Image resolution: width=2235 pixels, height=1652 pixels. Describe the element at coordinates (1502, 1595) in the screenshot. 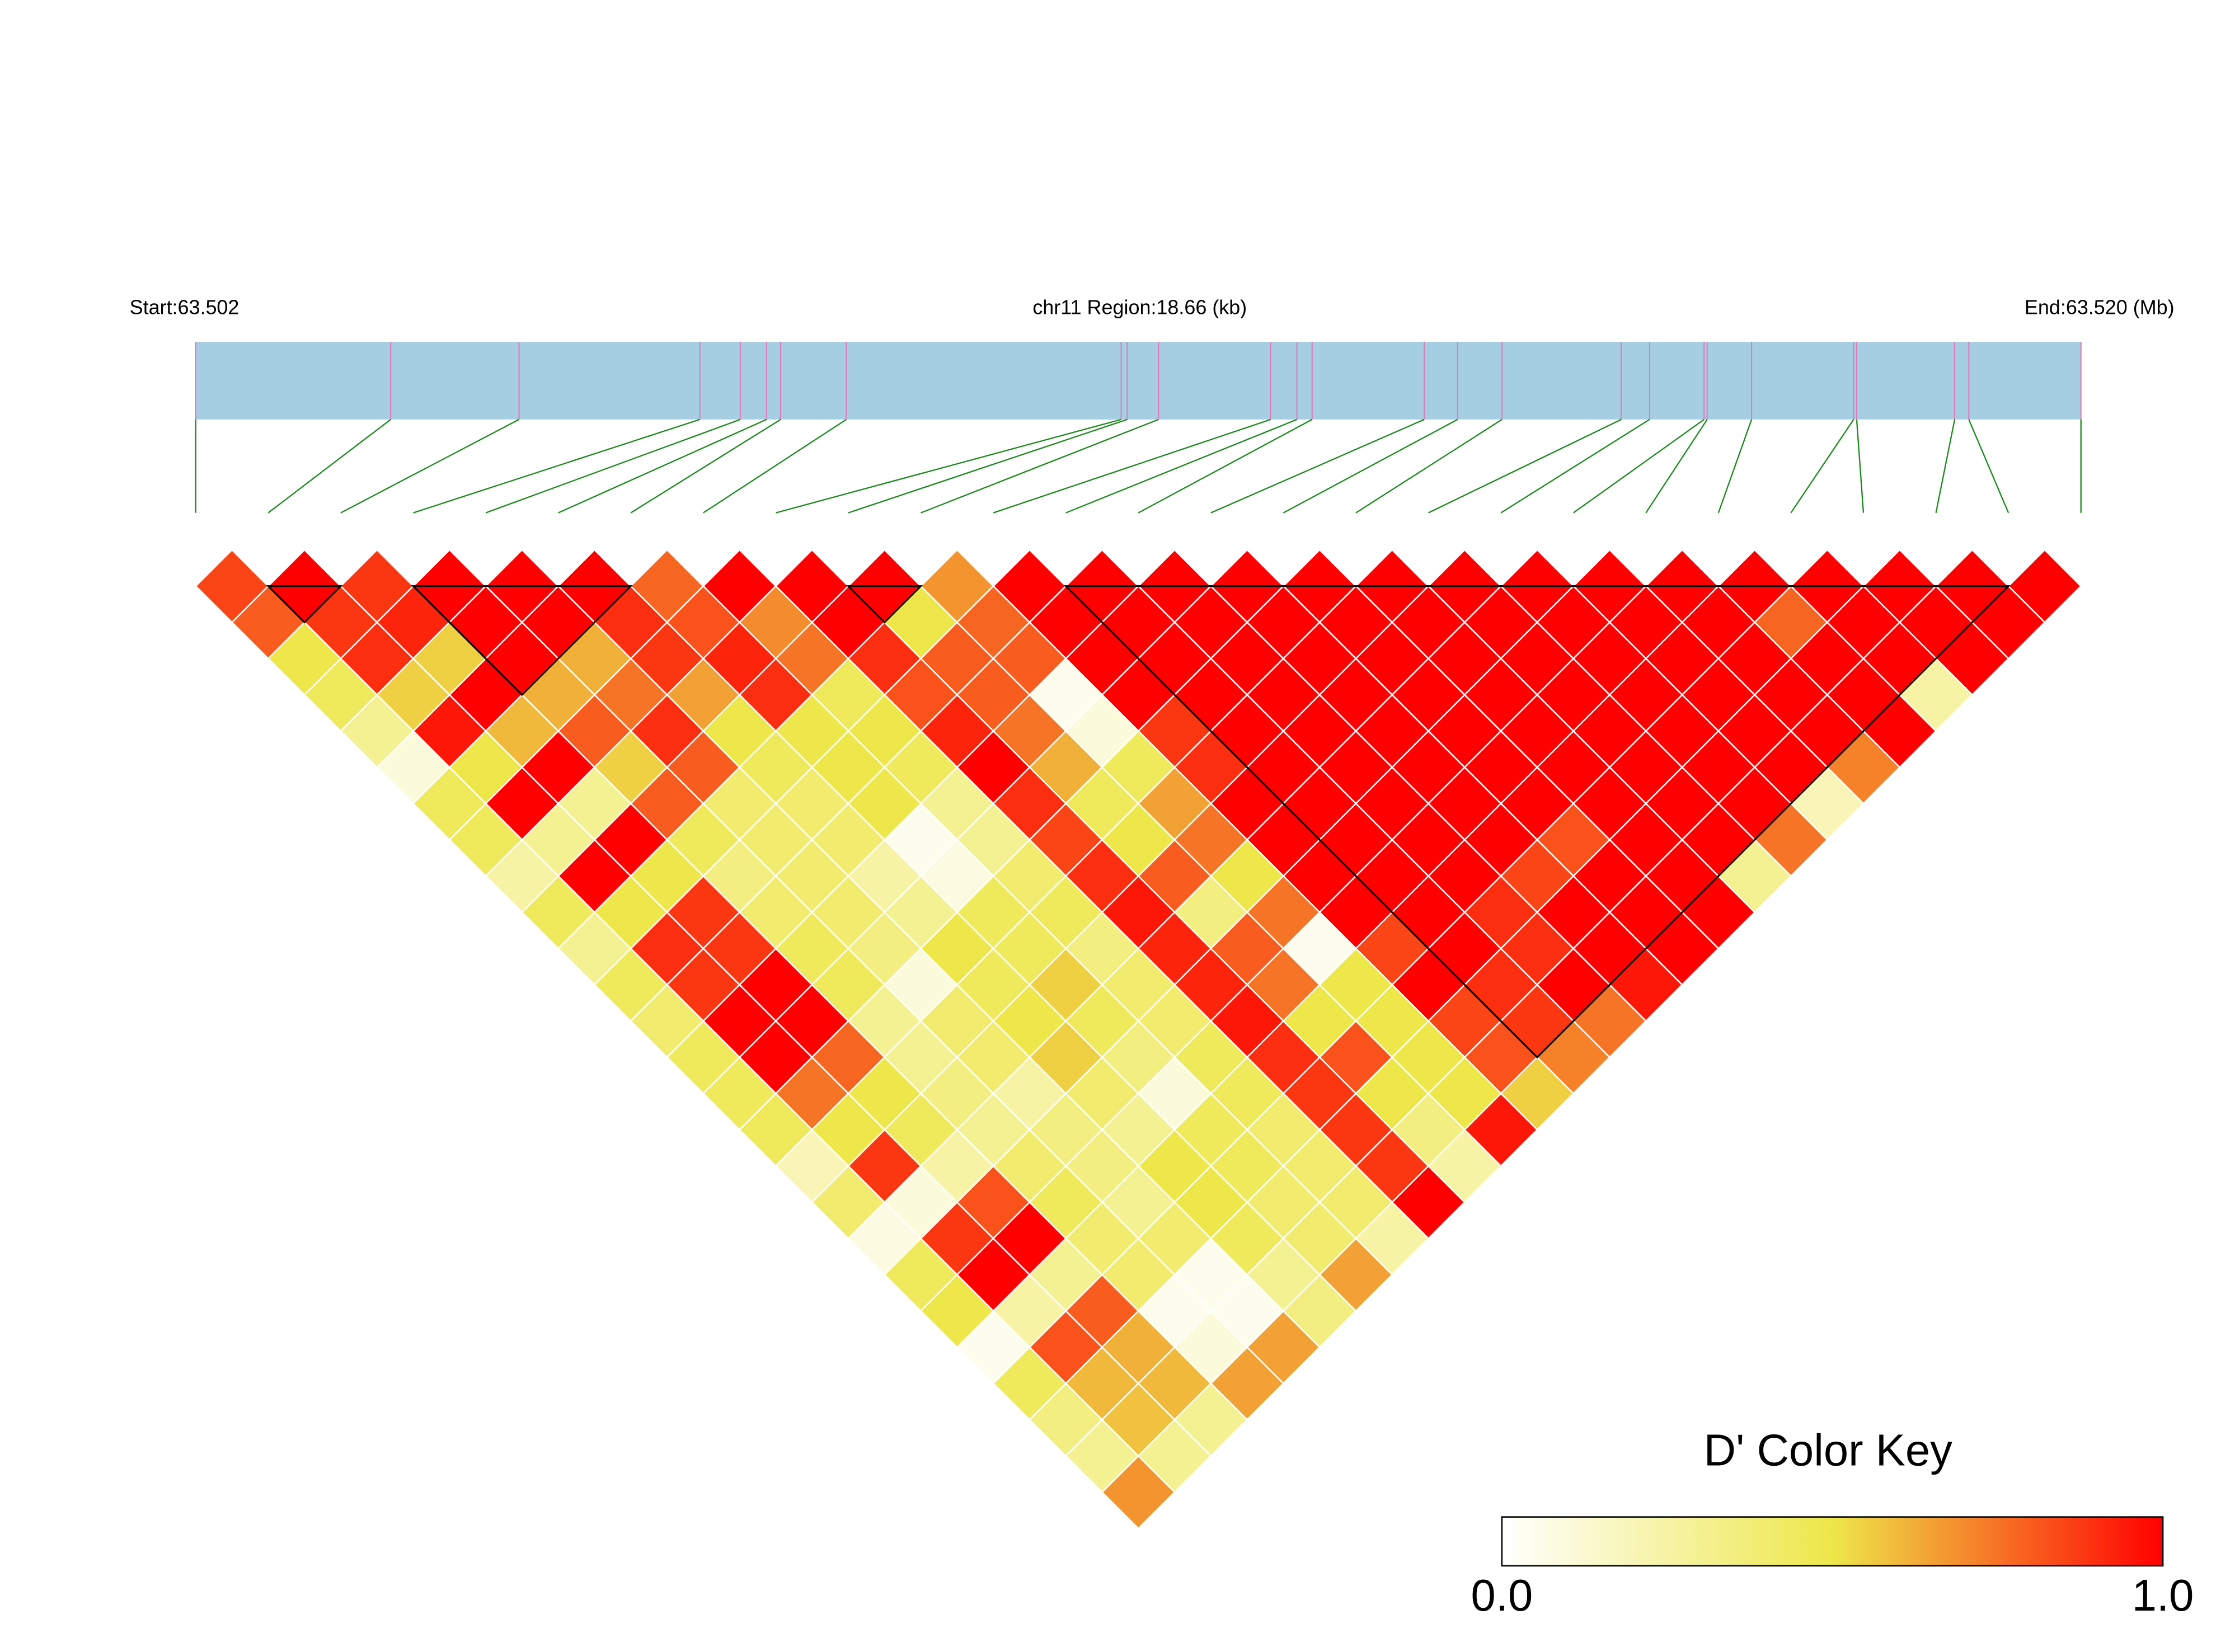

I see `colorbar-tick-label: 0.0` at that location.